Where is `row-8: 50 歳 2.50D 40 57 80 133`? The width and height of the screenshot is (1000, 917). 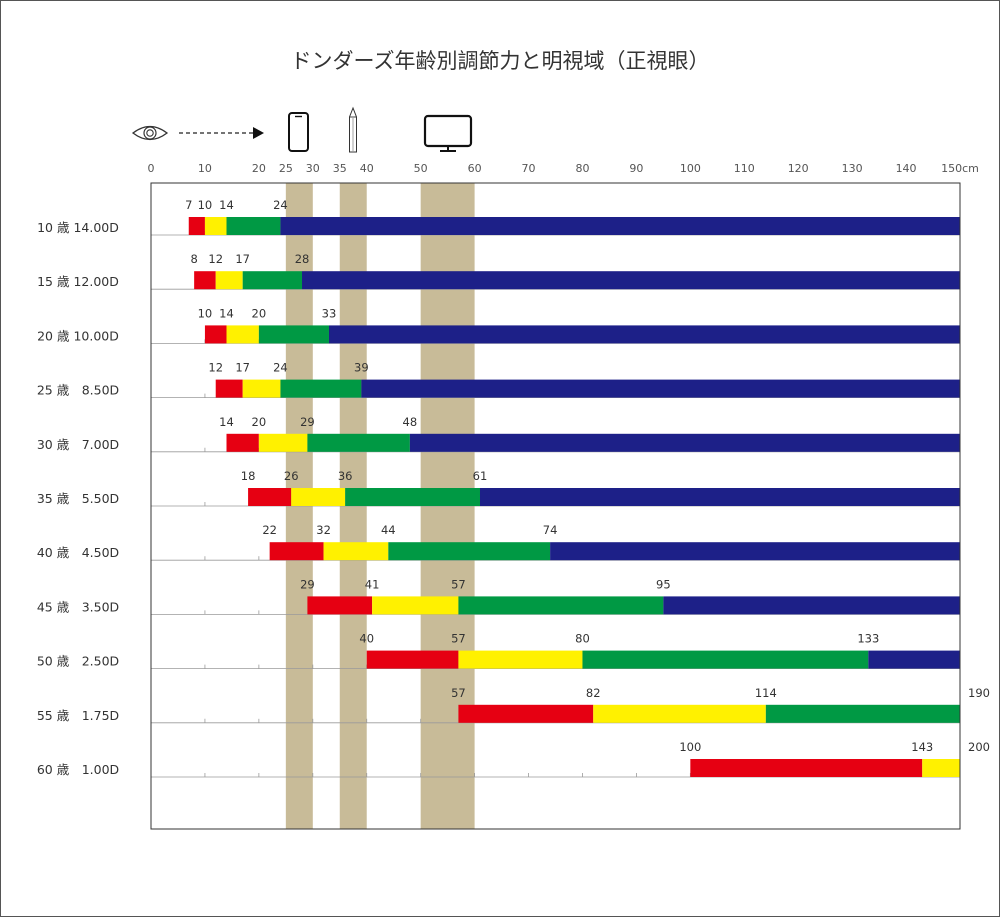 row-8: 50 歳 2.50D 40 57 80 133 is located at coordinates (498, 650).